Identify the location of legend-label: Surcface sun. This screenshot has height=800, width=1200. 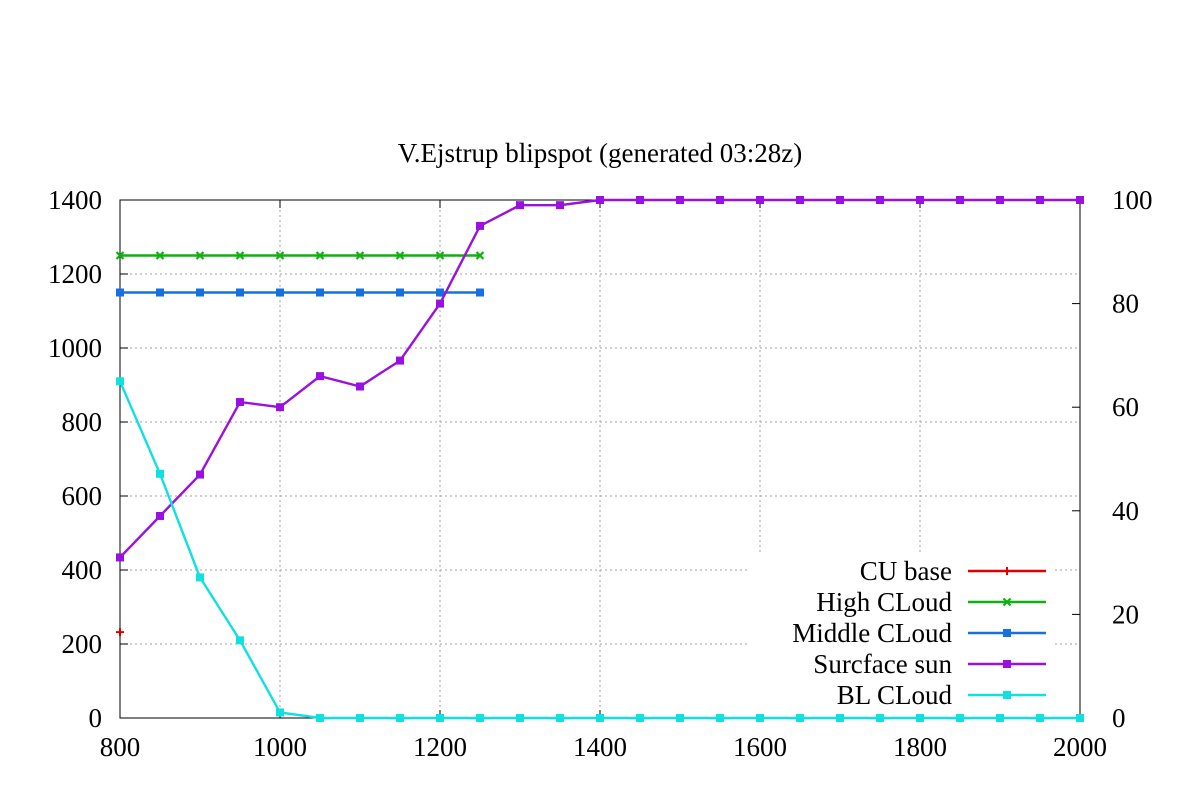
(882, 664).